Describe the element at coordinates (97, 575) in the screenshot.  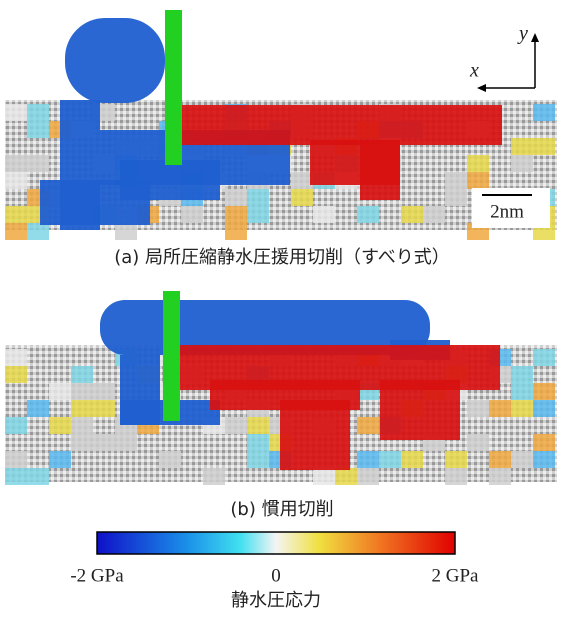
I see `colorbar-tick-label: -2 GPa` at that location.